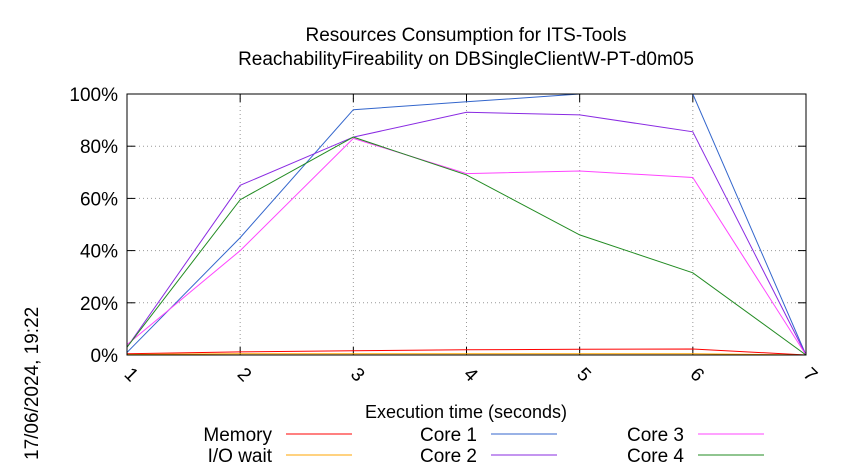 This screenshot has height=475, width=850. What do you see at coordinates (99, 252) in the screenshot?
I see `y-tick-label: 40%` at bounding box center [99, 252].